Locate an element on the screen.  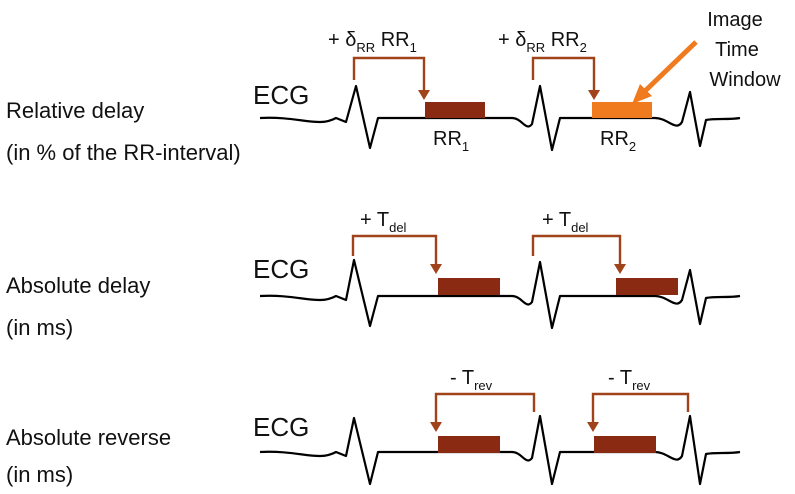
callout-line1: Image is located at coordinates (735, 20).